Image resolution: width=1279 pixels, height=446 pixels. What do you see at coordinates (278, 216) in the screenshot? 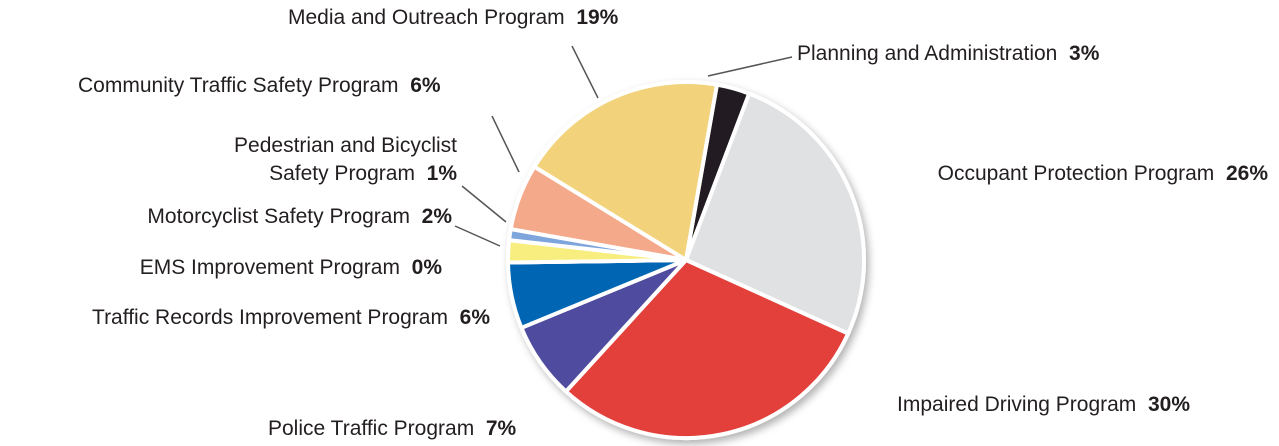
I see `slice-name: Motorcyclist Safety Program` at bounding box center [278, 216].